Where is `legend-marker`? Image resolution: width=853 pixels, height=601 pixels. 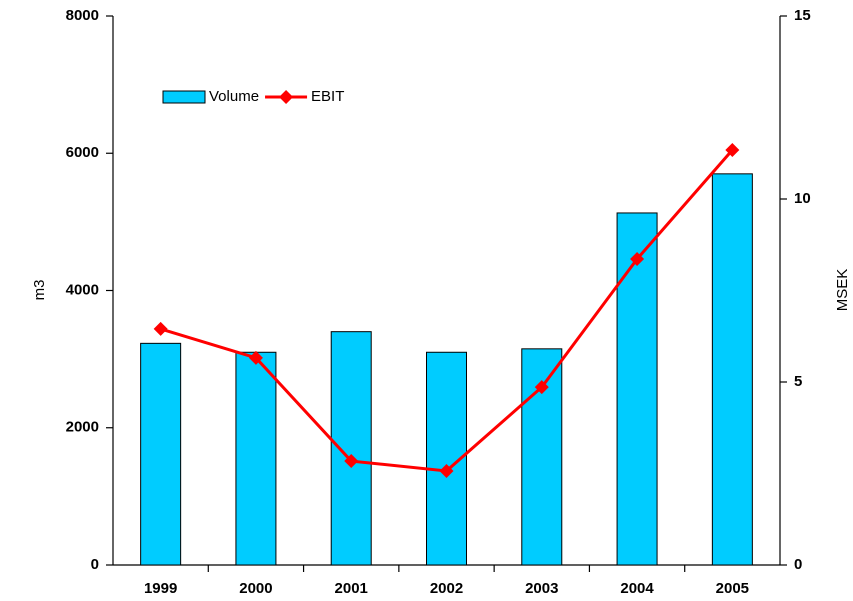
legend-marker is located at coordinates (286, 97).